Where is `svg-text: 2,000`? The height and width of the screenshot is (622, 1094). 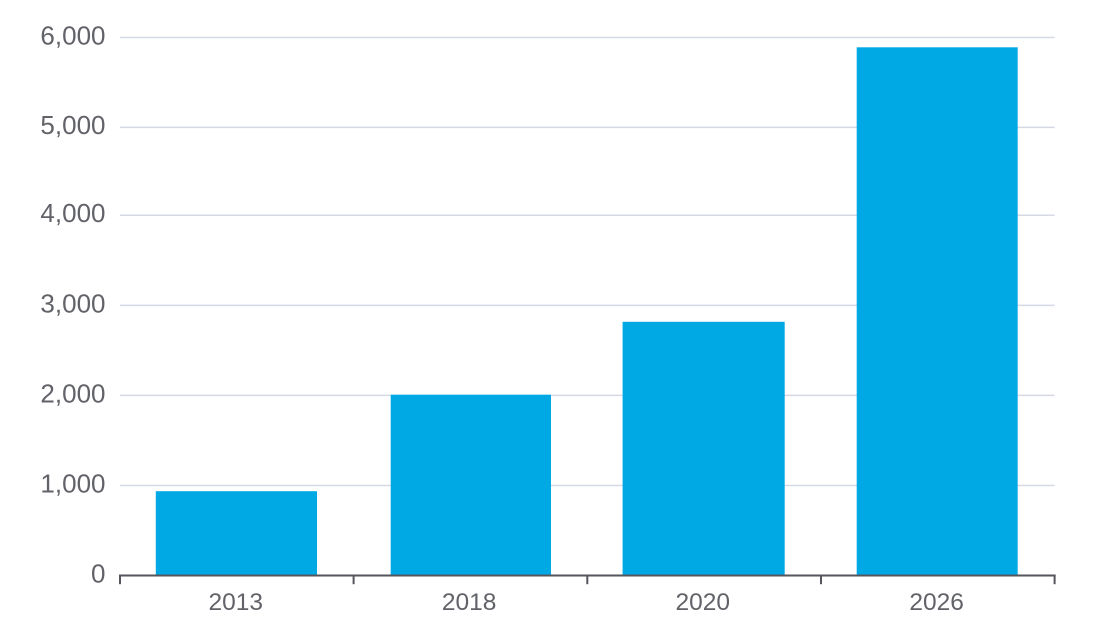 svg-text: 2,000 is located at coordinates (72, 393).